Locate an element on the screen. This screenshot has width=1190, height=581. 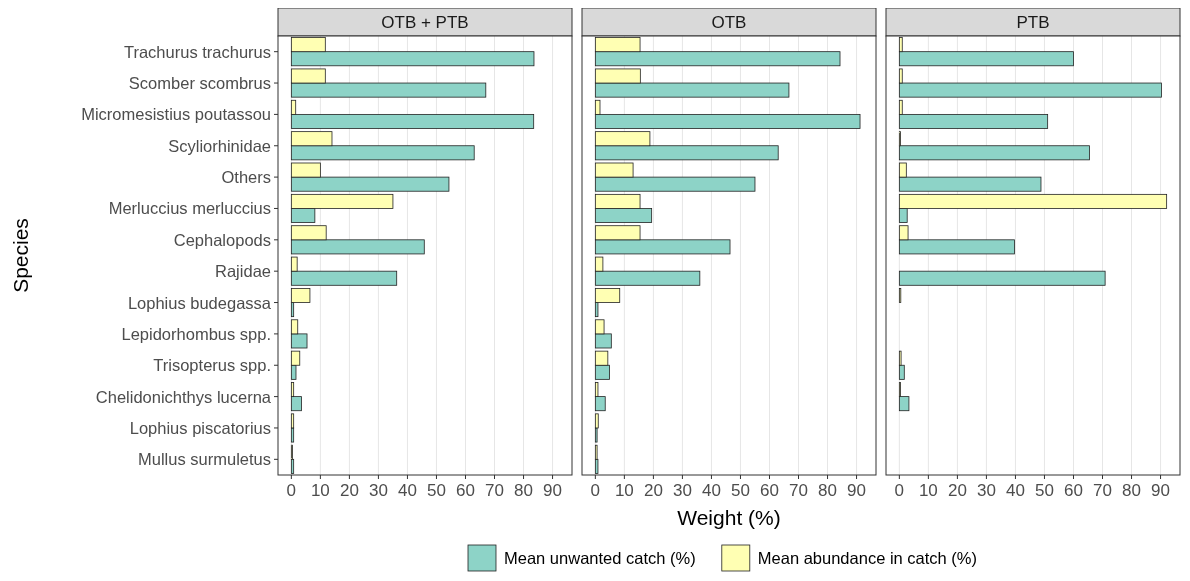
chart-title: OTB + PTB is located at coordinates (425, 22).